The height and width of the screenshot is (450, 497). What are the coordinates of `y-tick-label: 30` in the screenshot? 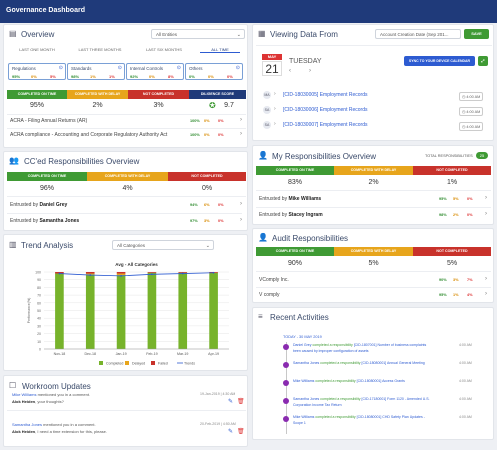 It's located at (39, 326).